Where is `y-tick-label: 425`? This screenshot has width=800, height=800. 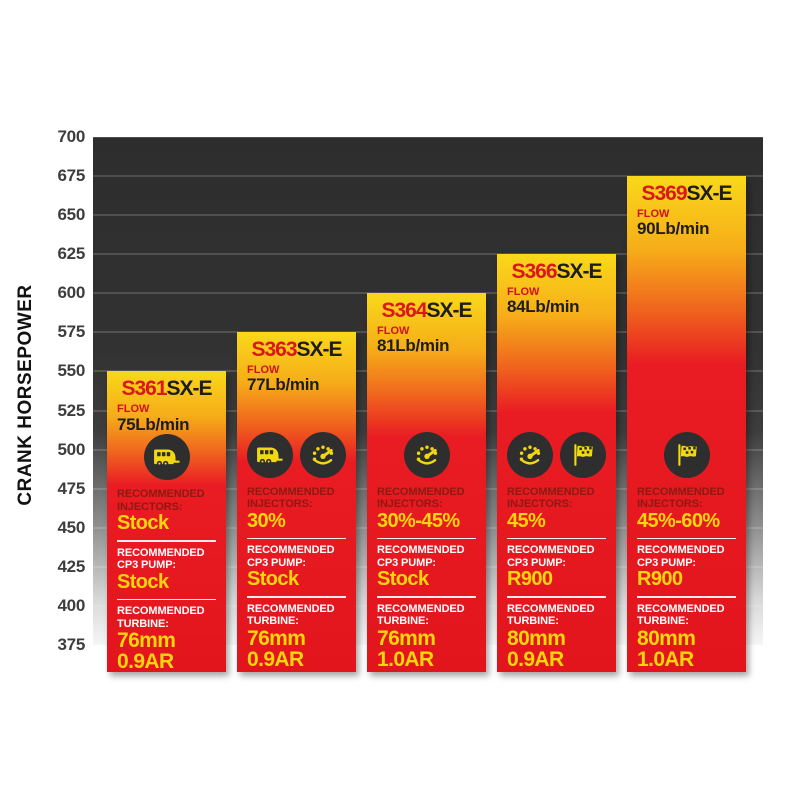
y-tick-label: 425 is located at coordinates (71, 566).